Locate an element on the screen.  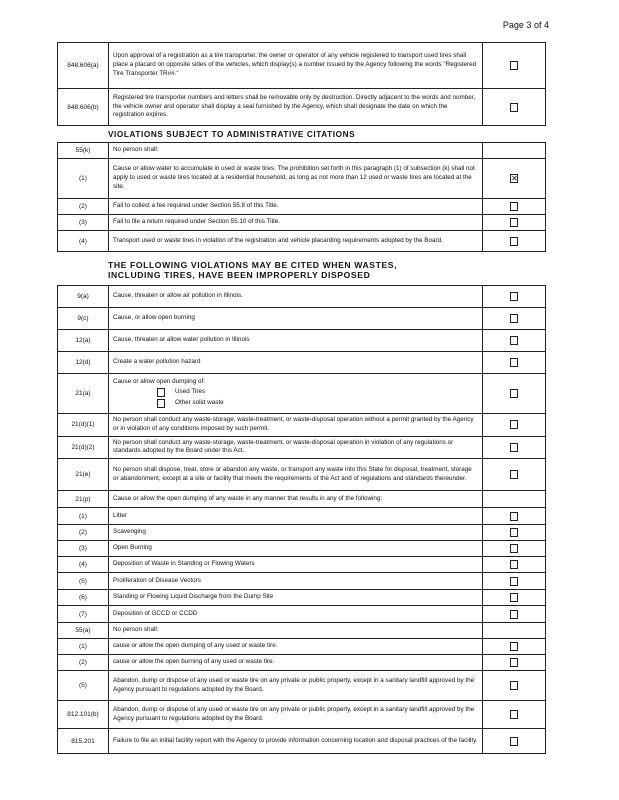
citation-code: 848.606(a) is located at coordinates (83, 65).